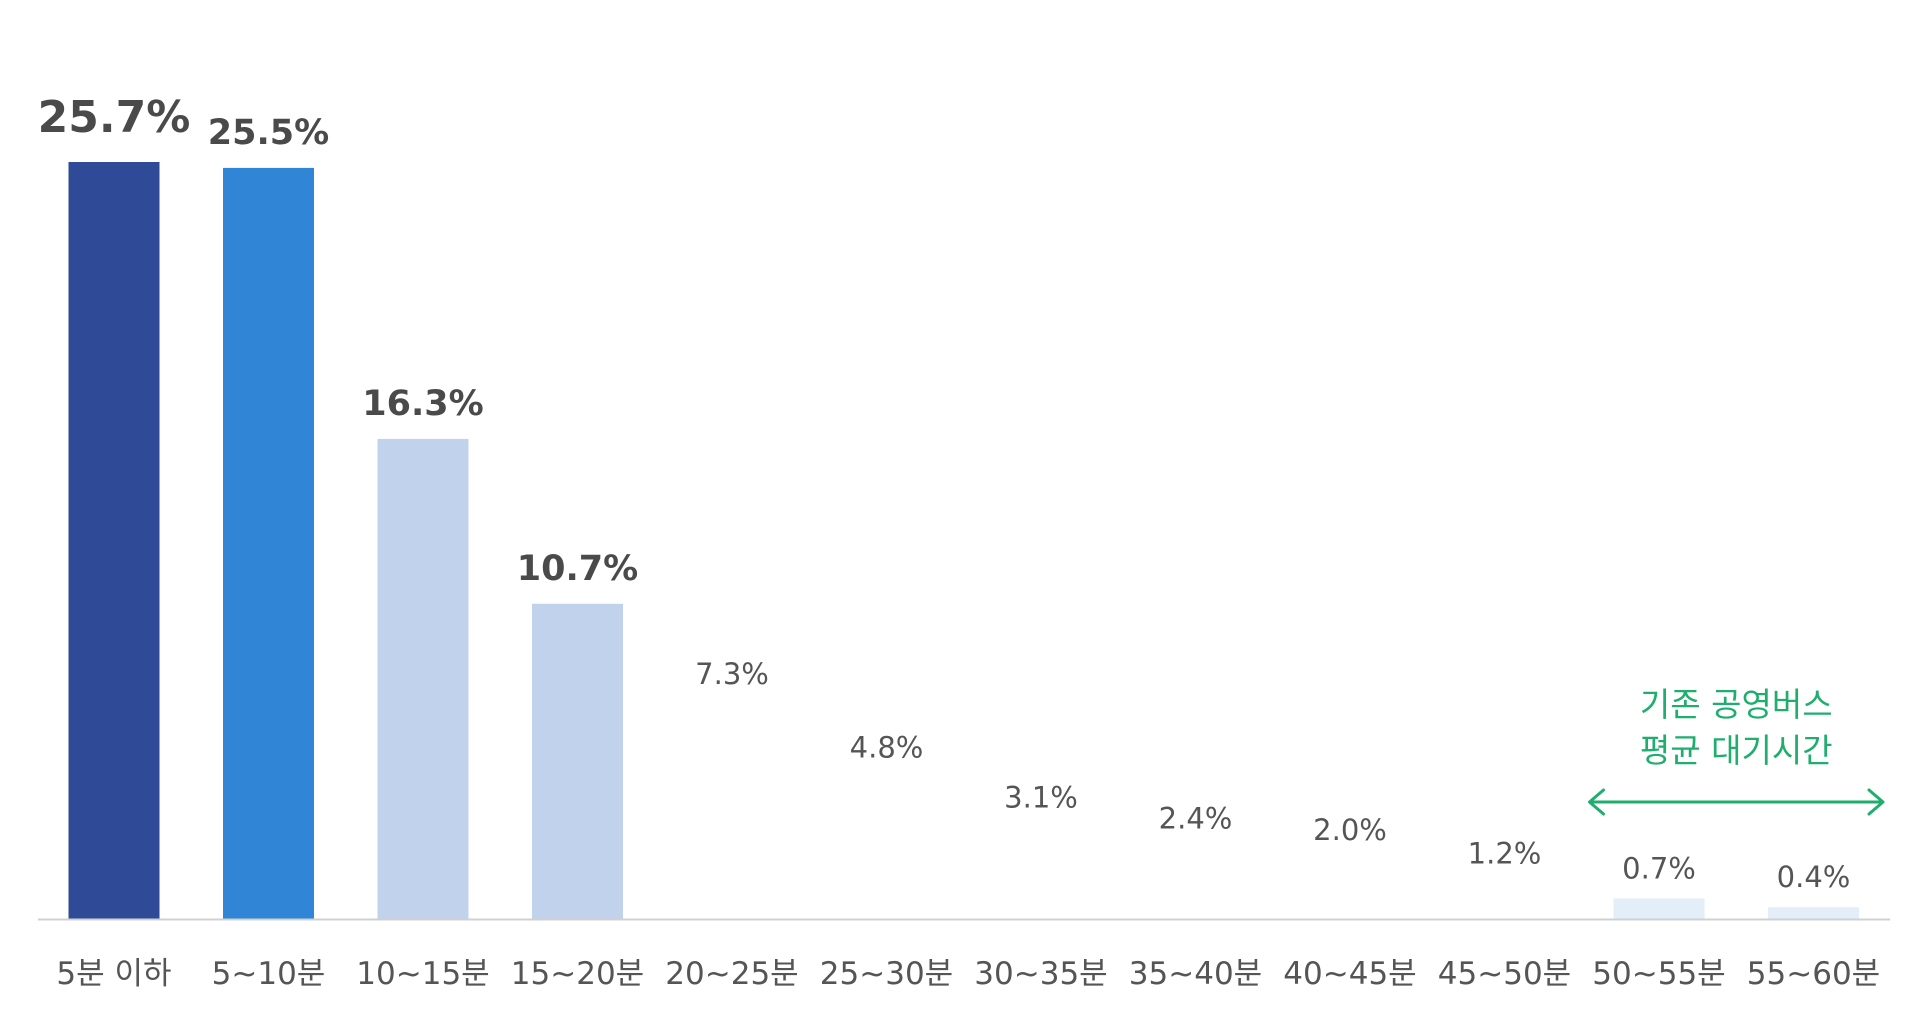  I want to click on x-tick-label-9: 40~45분, so click(1349, 974).